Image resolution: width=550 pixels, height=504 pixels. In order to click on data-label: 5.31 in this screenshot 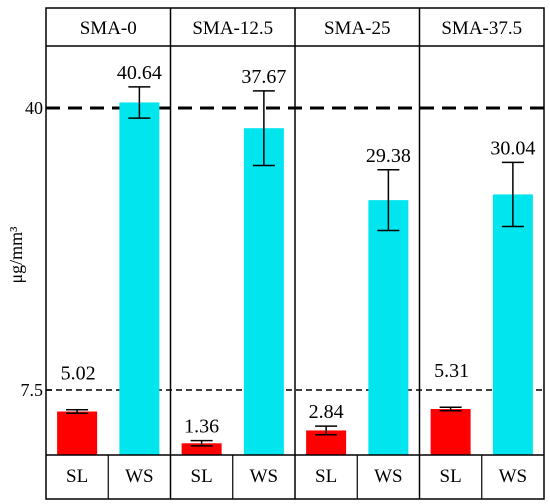, I will do `click(451, 371)`.